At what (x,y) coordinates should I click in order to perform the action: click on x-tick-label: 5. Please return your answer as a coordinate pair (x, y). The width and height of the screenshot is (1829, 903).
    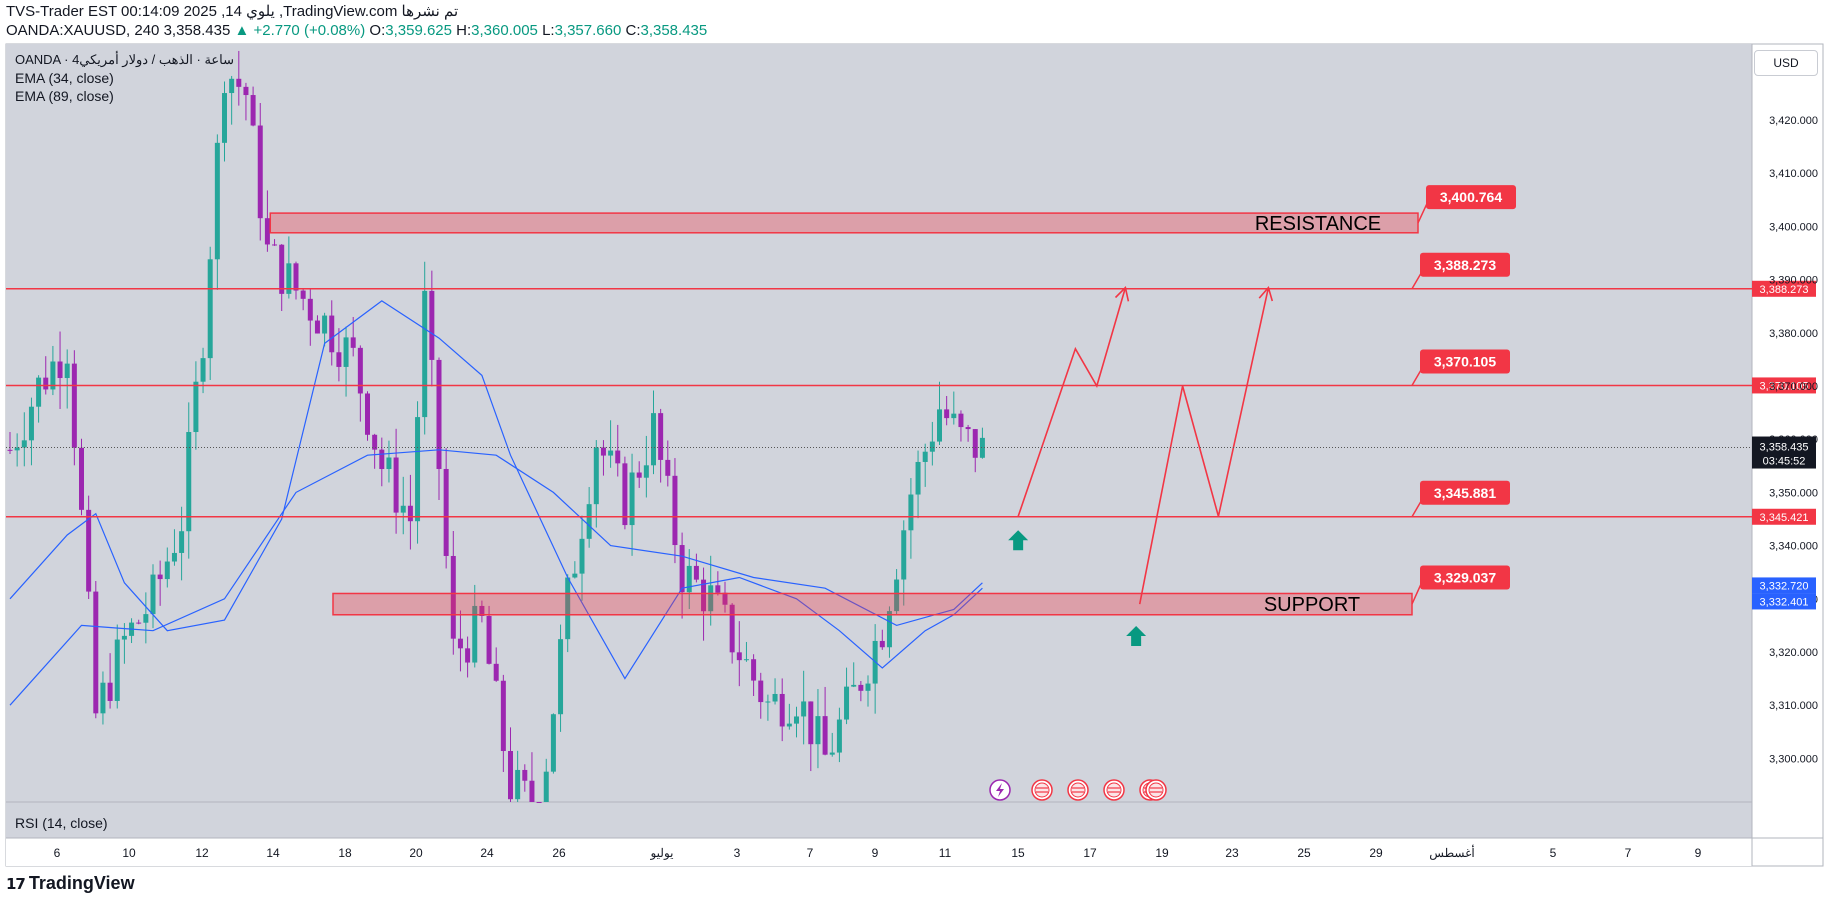
    Looking at the image, I should click on (1553, 853).